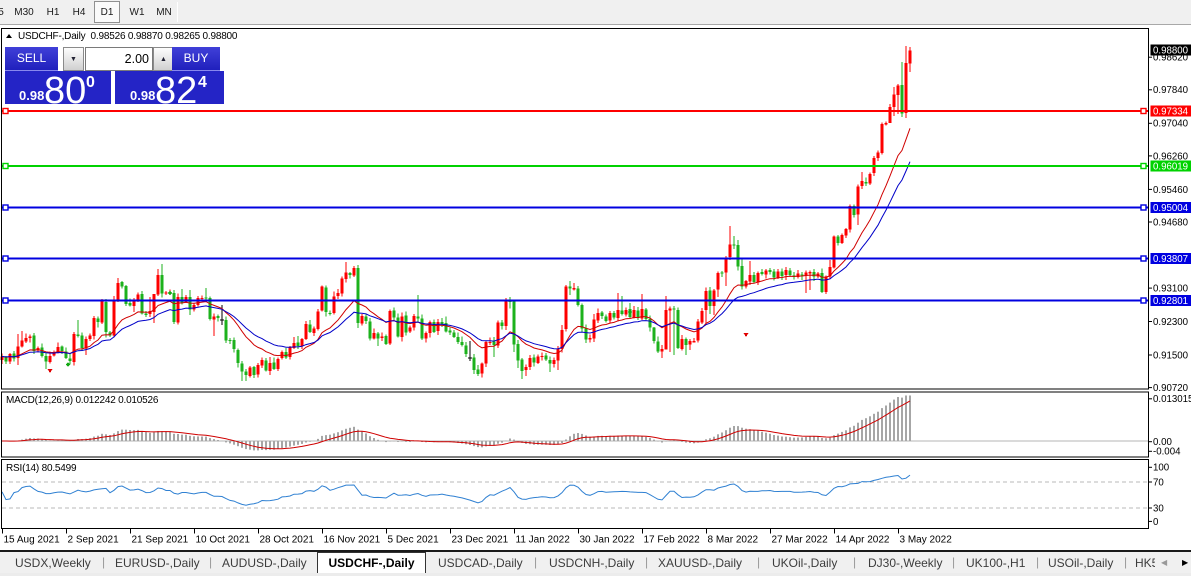  What do you see at coordinates (733, 540) in the screenshot?
I see `svg-text: 8 Mar 2022` at bounding box center [733, 540].